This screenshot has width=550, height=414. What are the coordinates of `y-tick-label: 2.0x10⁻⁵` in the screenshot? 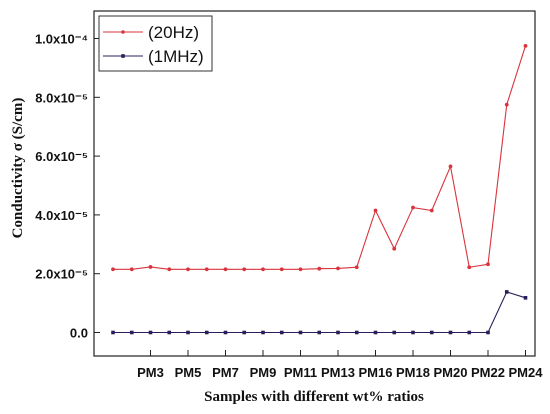 It's located at (61, 274).